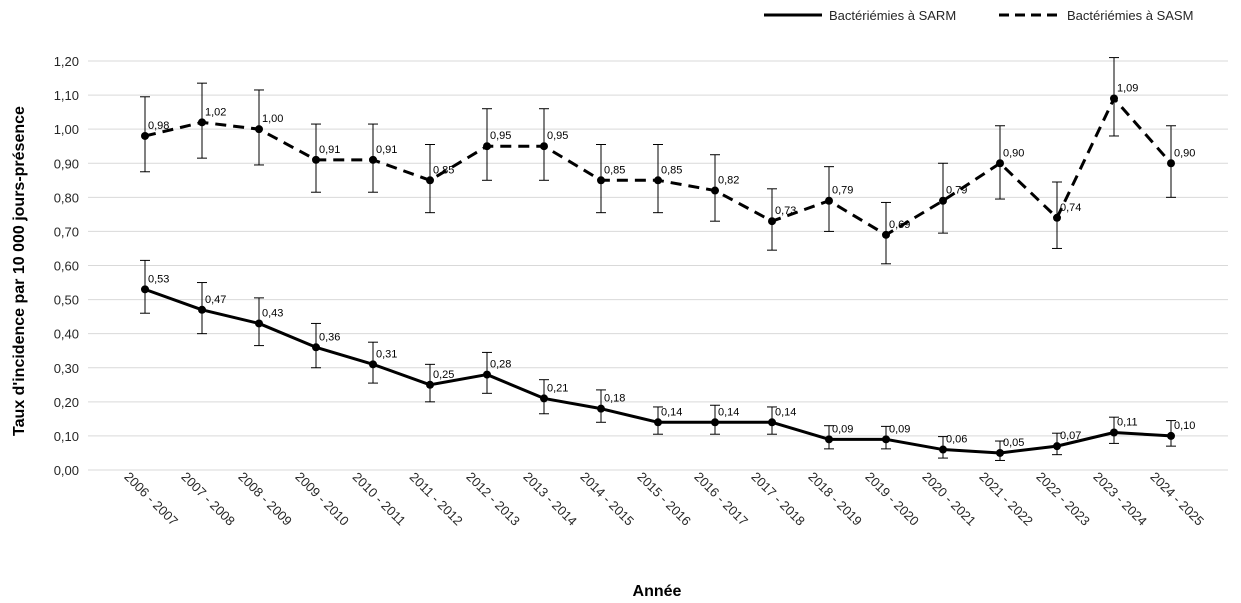 The width and height of the screenshot is (1241, 603). What do you see at coordinates (728, 181) in the screenshot?
I see `data-label-sasm: 0,82` at bounding box center [728, 181].